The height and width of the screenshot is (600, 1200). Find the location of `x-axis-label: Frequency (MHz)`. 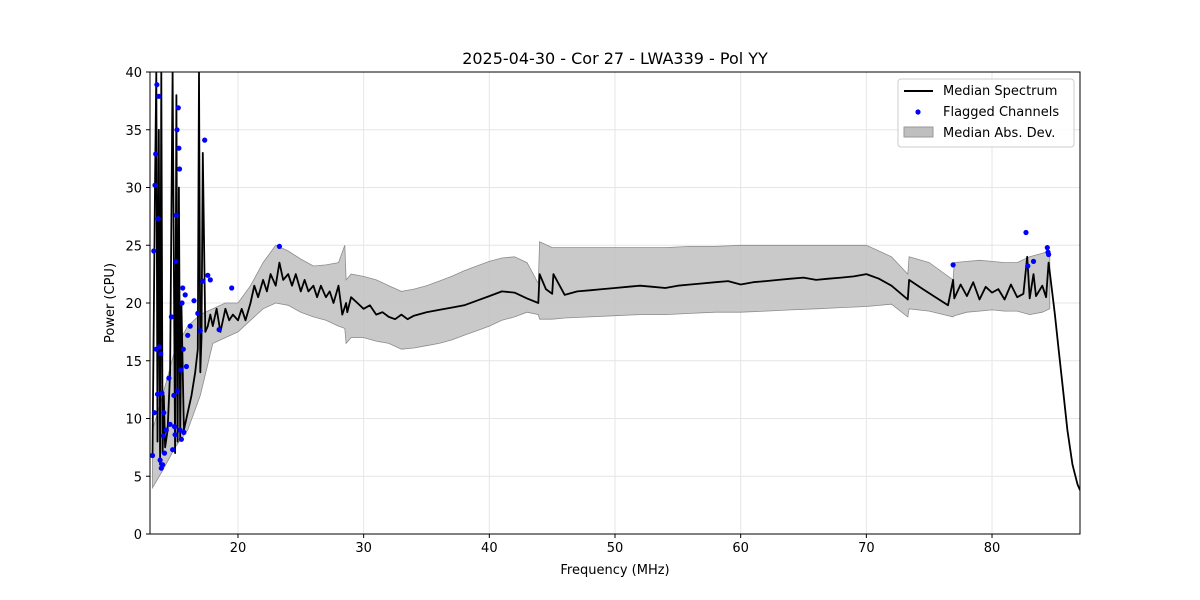

x-axis-label: Frequency (MHz) is located at coordinates (614, 570).